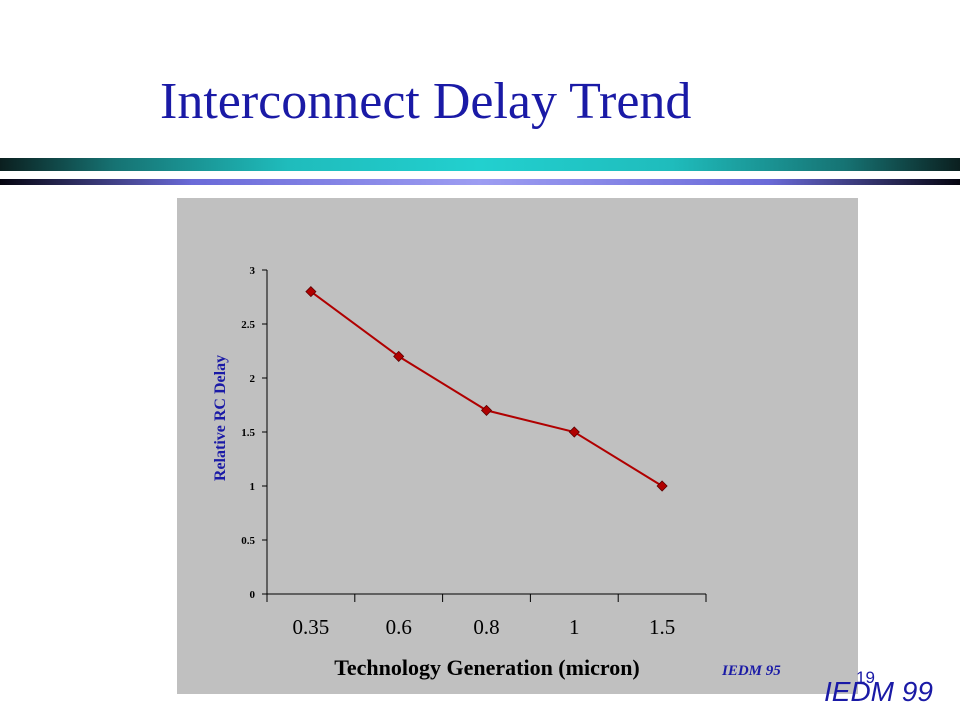 Image resolution: width=960 pixels, height=720 pixels. I want to click on y-tick-label: 1.5, so click(248, 433).